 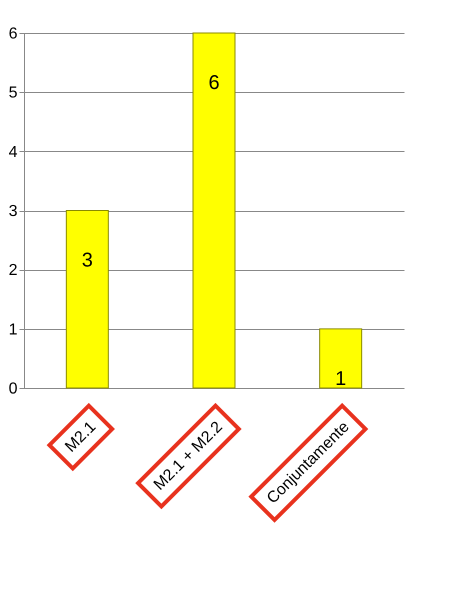 What do you see at coordinates (13, 152) in the screenshot?
I see `y-tick-label: 4` at bounding box center [13, 152].